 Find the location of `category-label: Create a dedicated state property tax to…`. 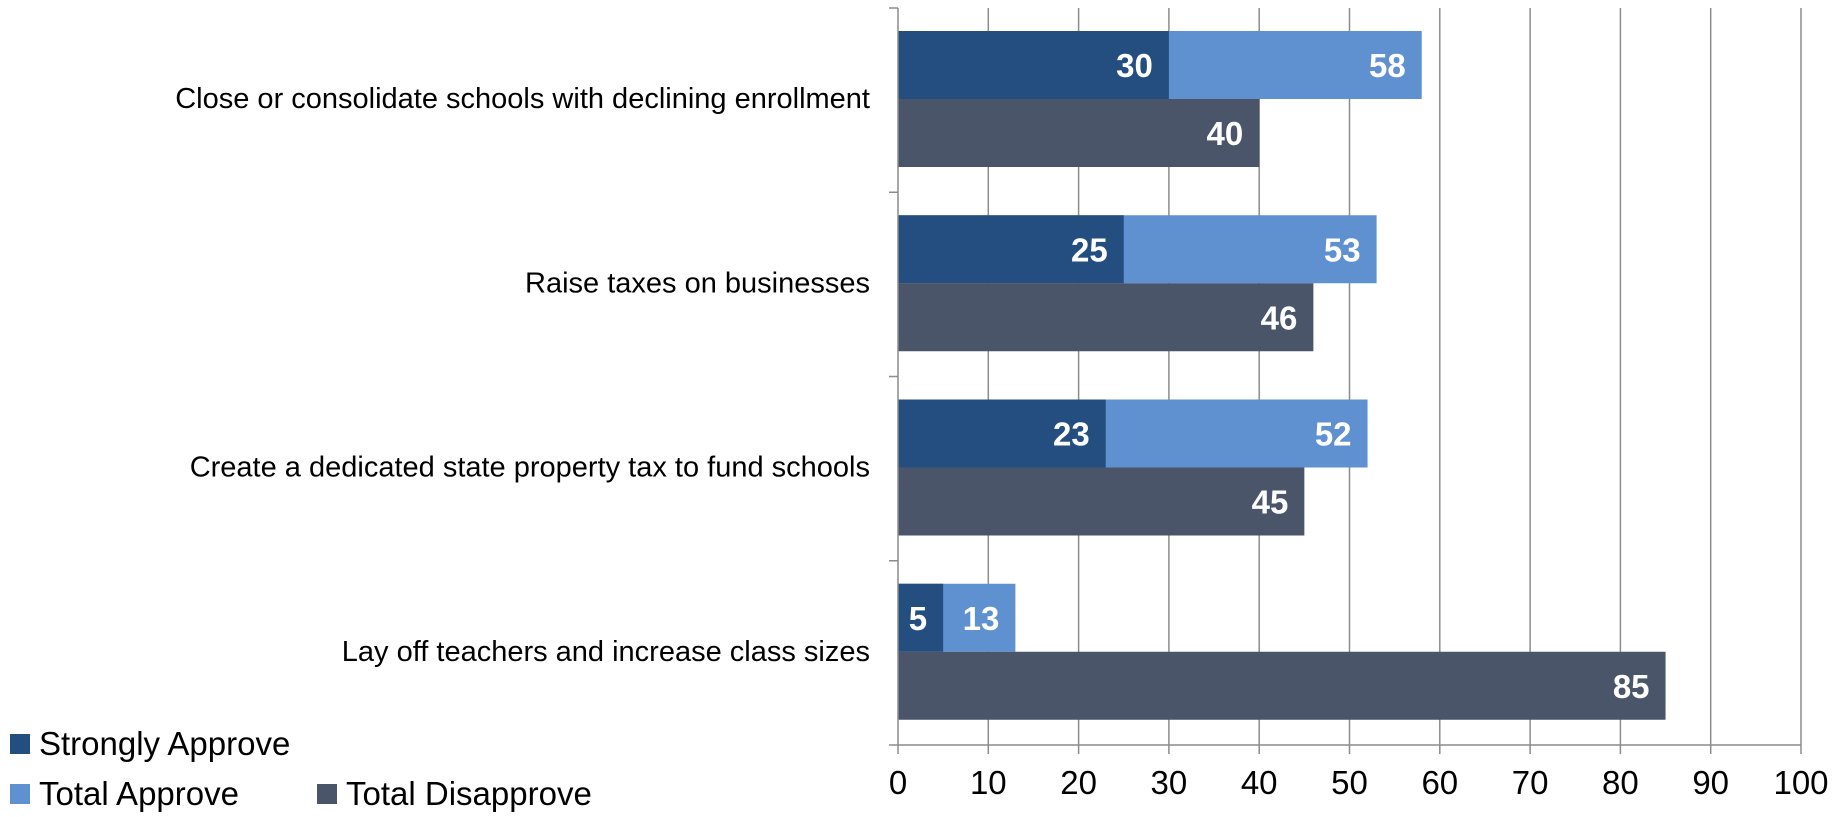

category-label: Create a dedicated state property tax to… is located at coordinates (530, 468).